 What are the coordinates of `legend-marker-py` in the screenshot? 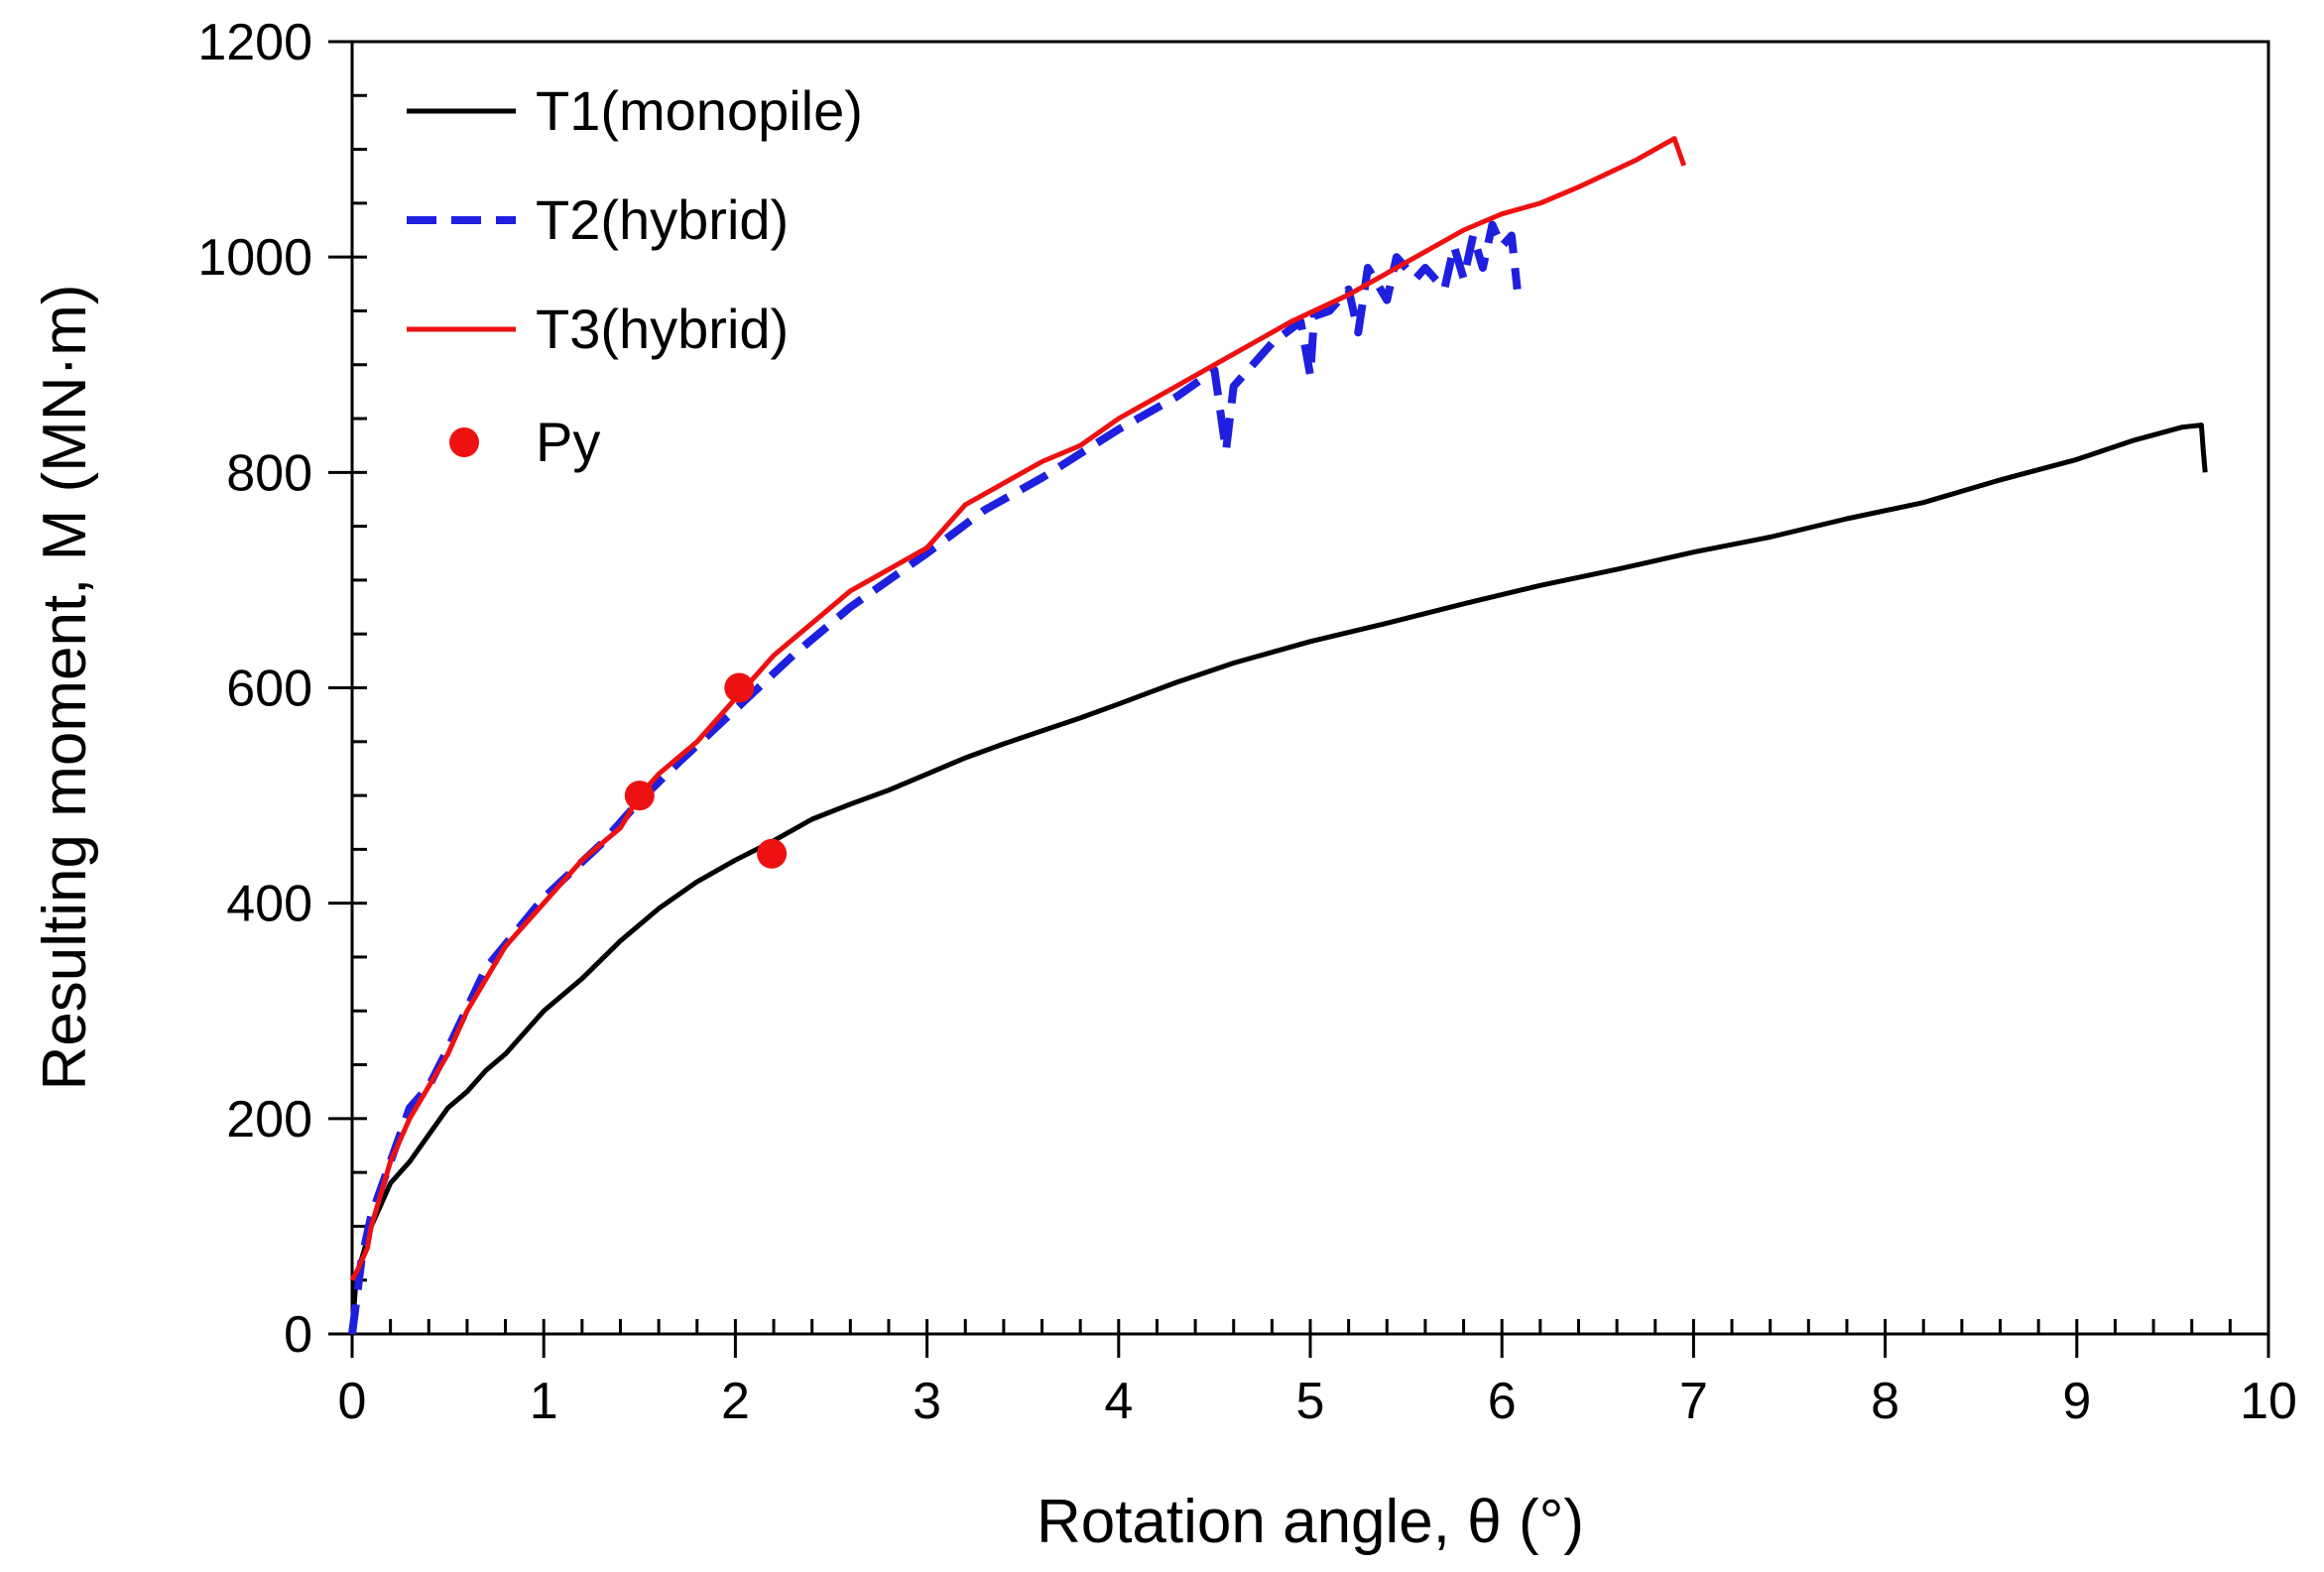 It's located at (464, 442).